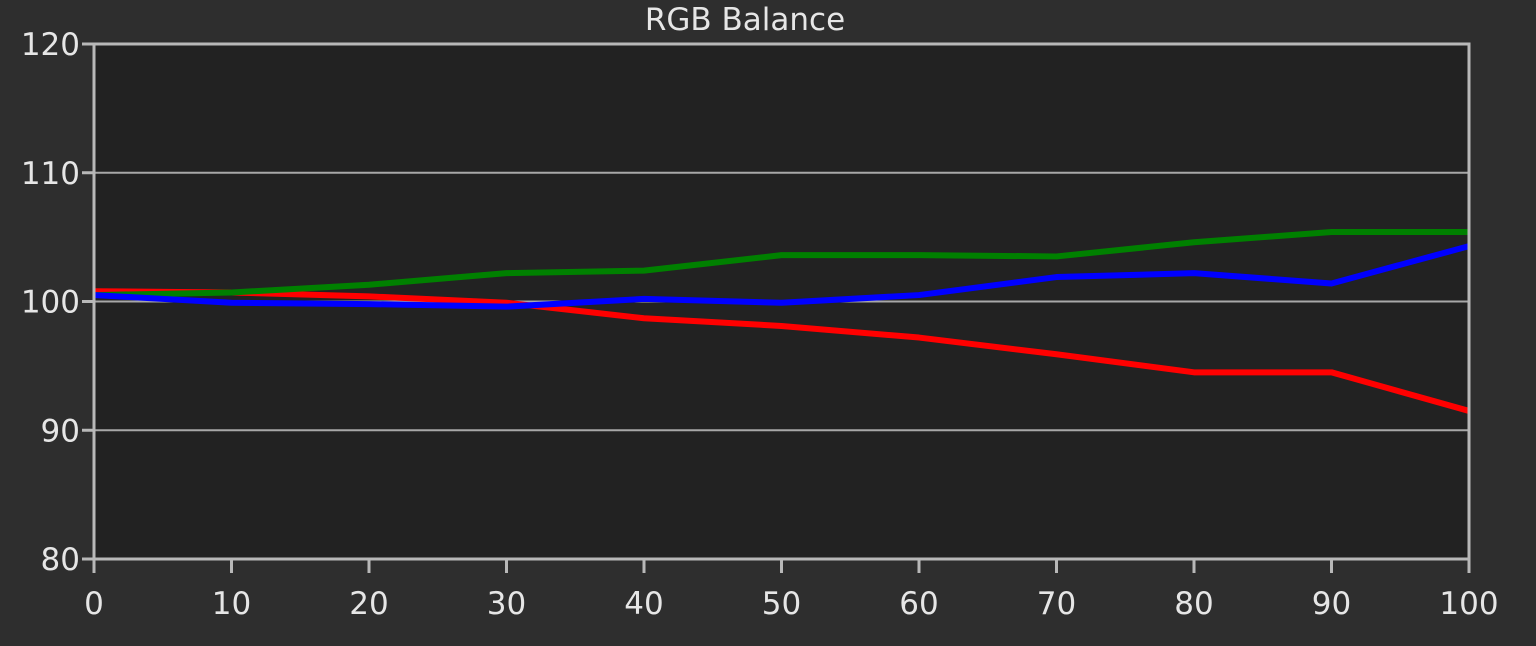 The image size is (1536, 646). I want to click on y-tick-label: 90, so click(60, 431).